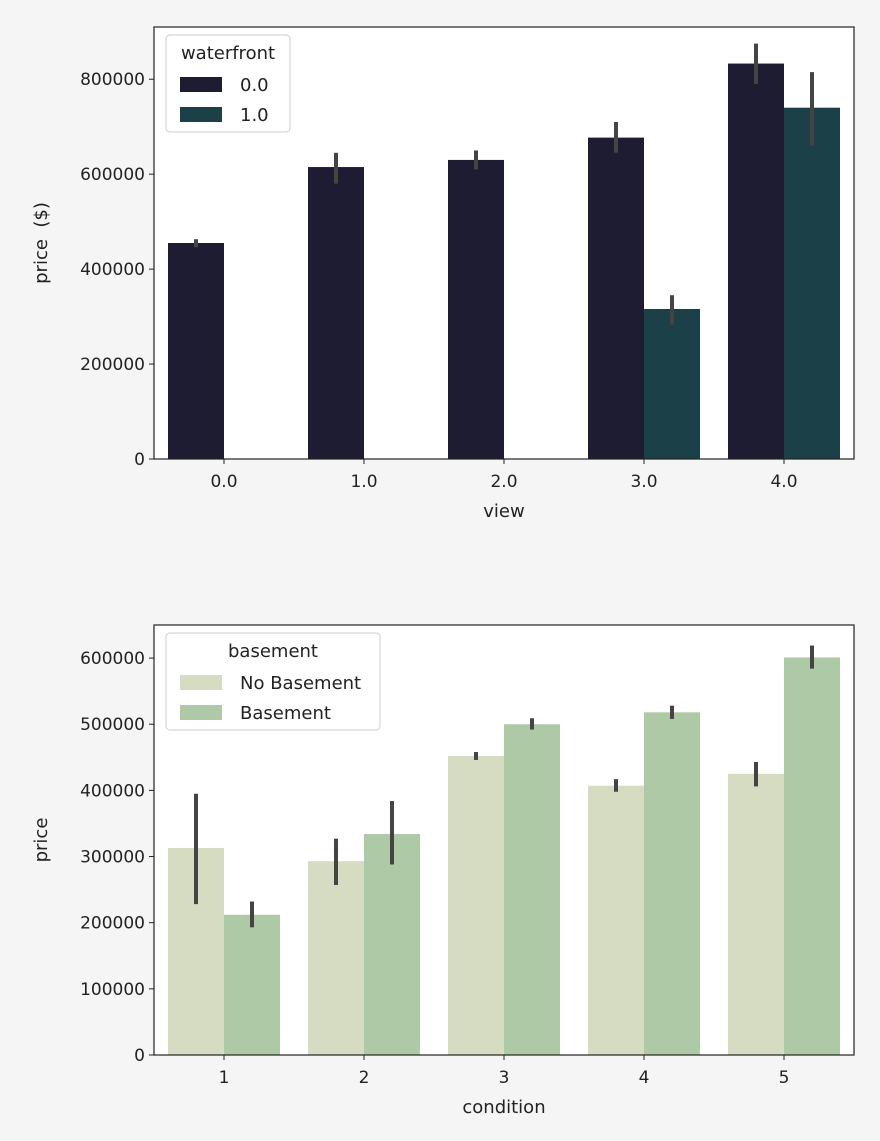  Describe the element at coordinates (363, 482) in the screenshot. I see `x-tick-label: 1.0` at that location.